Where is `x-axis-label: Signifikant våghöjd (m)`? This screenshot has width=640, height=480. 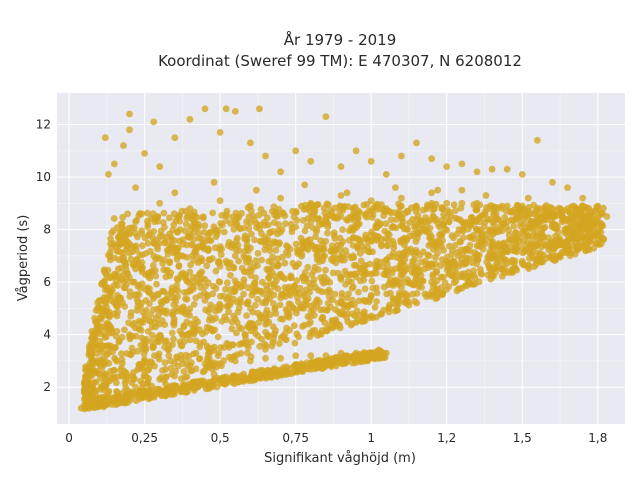 x-axis-label: Signifikant våghöjd (m) is located at coordinates (340, 458).